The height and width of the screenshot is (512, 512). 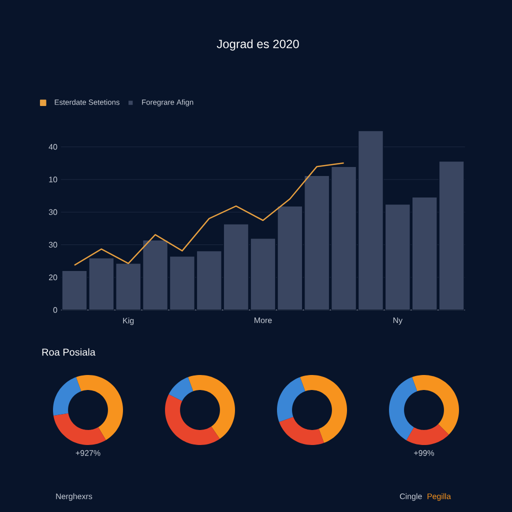 I want to click on chart-title: Jograd es 2020, so click(x=257, y=45).